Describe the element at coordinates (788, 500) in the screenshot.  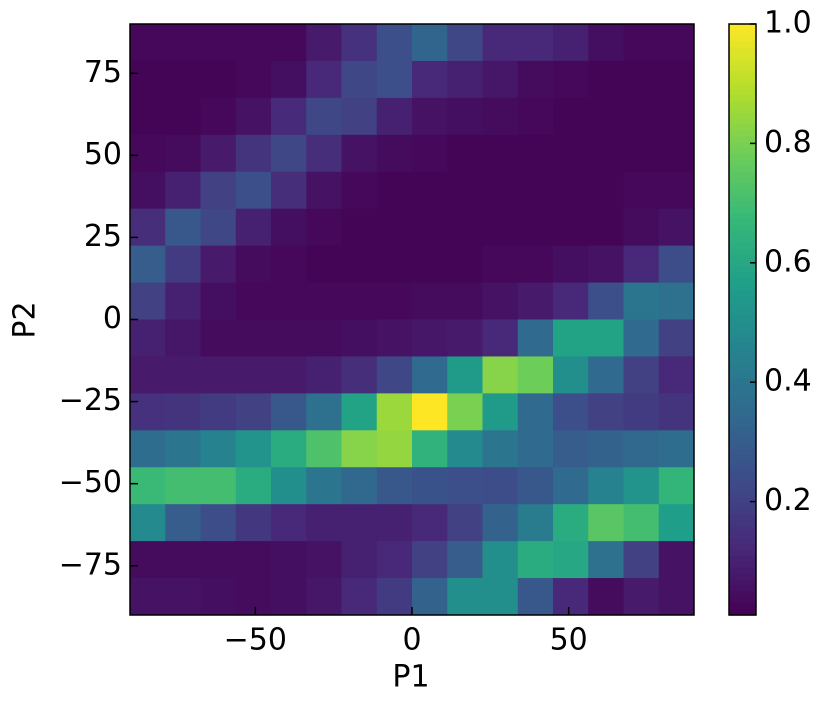
I see `colorbar-tick-label: 0.2` at that location.